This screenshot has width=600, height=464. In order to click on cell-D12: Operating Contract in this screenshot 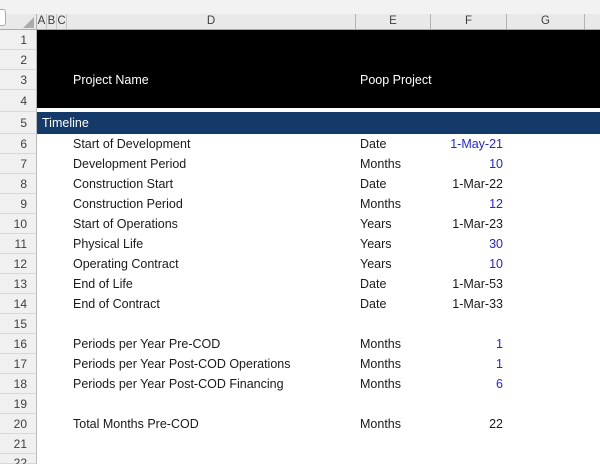, I will do `click(126, 264)`.